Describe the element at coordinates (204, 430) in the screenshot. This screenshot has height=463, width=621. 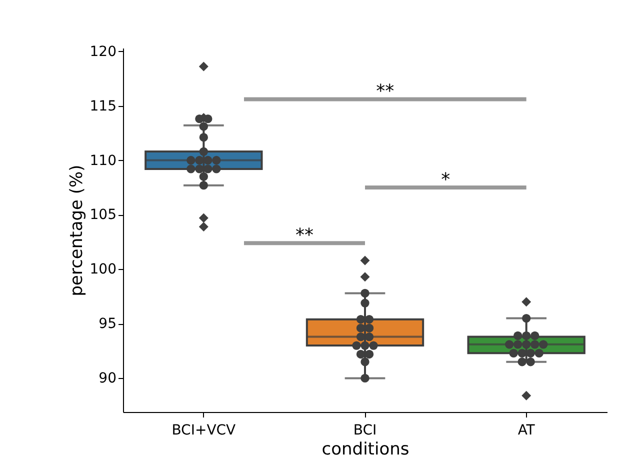
I see `x-tick-label: BCI+VCV` at that location.